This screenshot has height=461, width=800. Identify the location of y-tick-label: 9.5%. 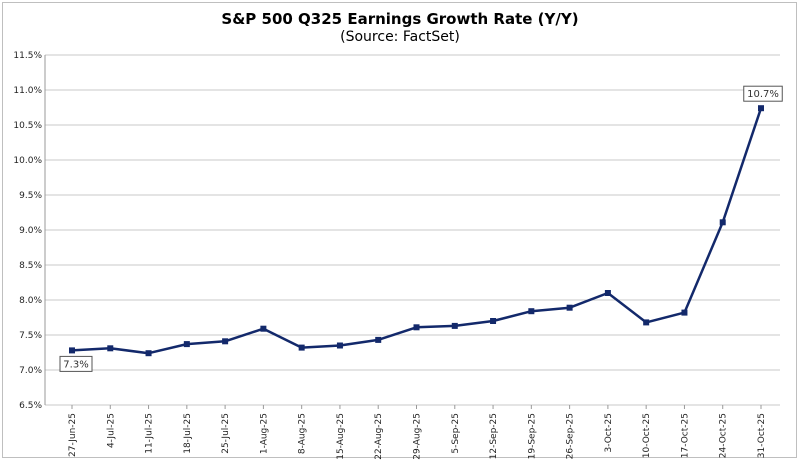
(30, 196).